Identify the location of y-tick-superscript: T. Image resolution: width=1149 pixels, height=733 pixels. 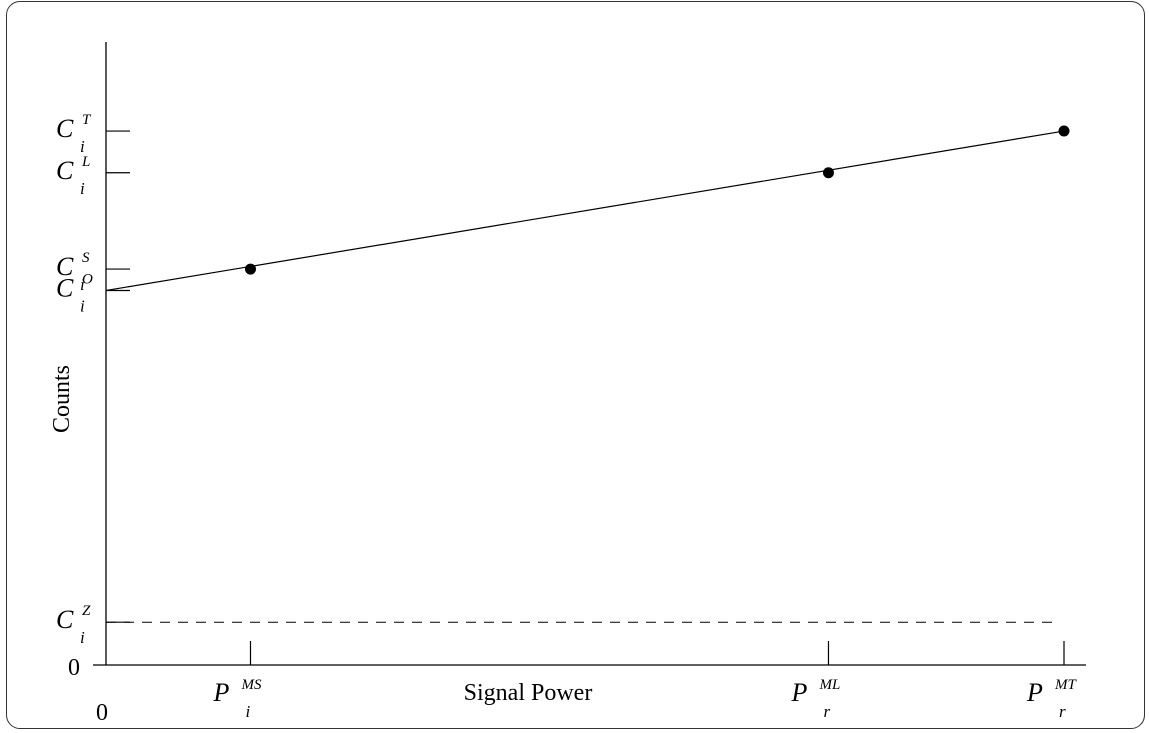
(87, 120).